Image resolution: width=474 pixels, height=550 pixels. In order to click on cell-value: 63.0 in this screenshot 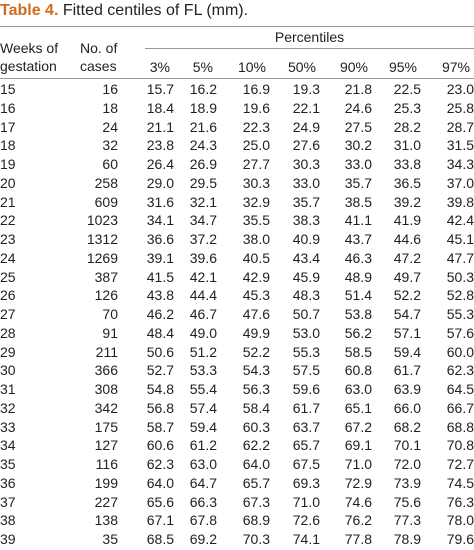, I will do `click(203, 464)`.